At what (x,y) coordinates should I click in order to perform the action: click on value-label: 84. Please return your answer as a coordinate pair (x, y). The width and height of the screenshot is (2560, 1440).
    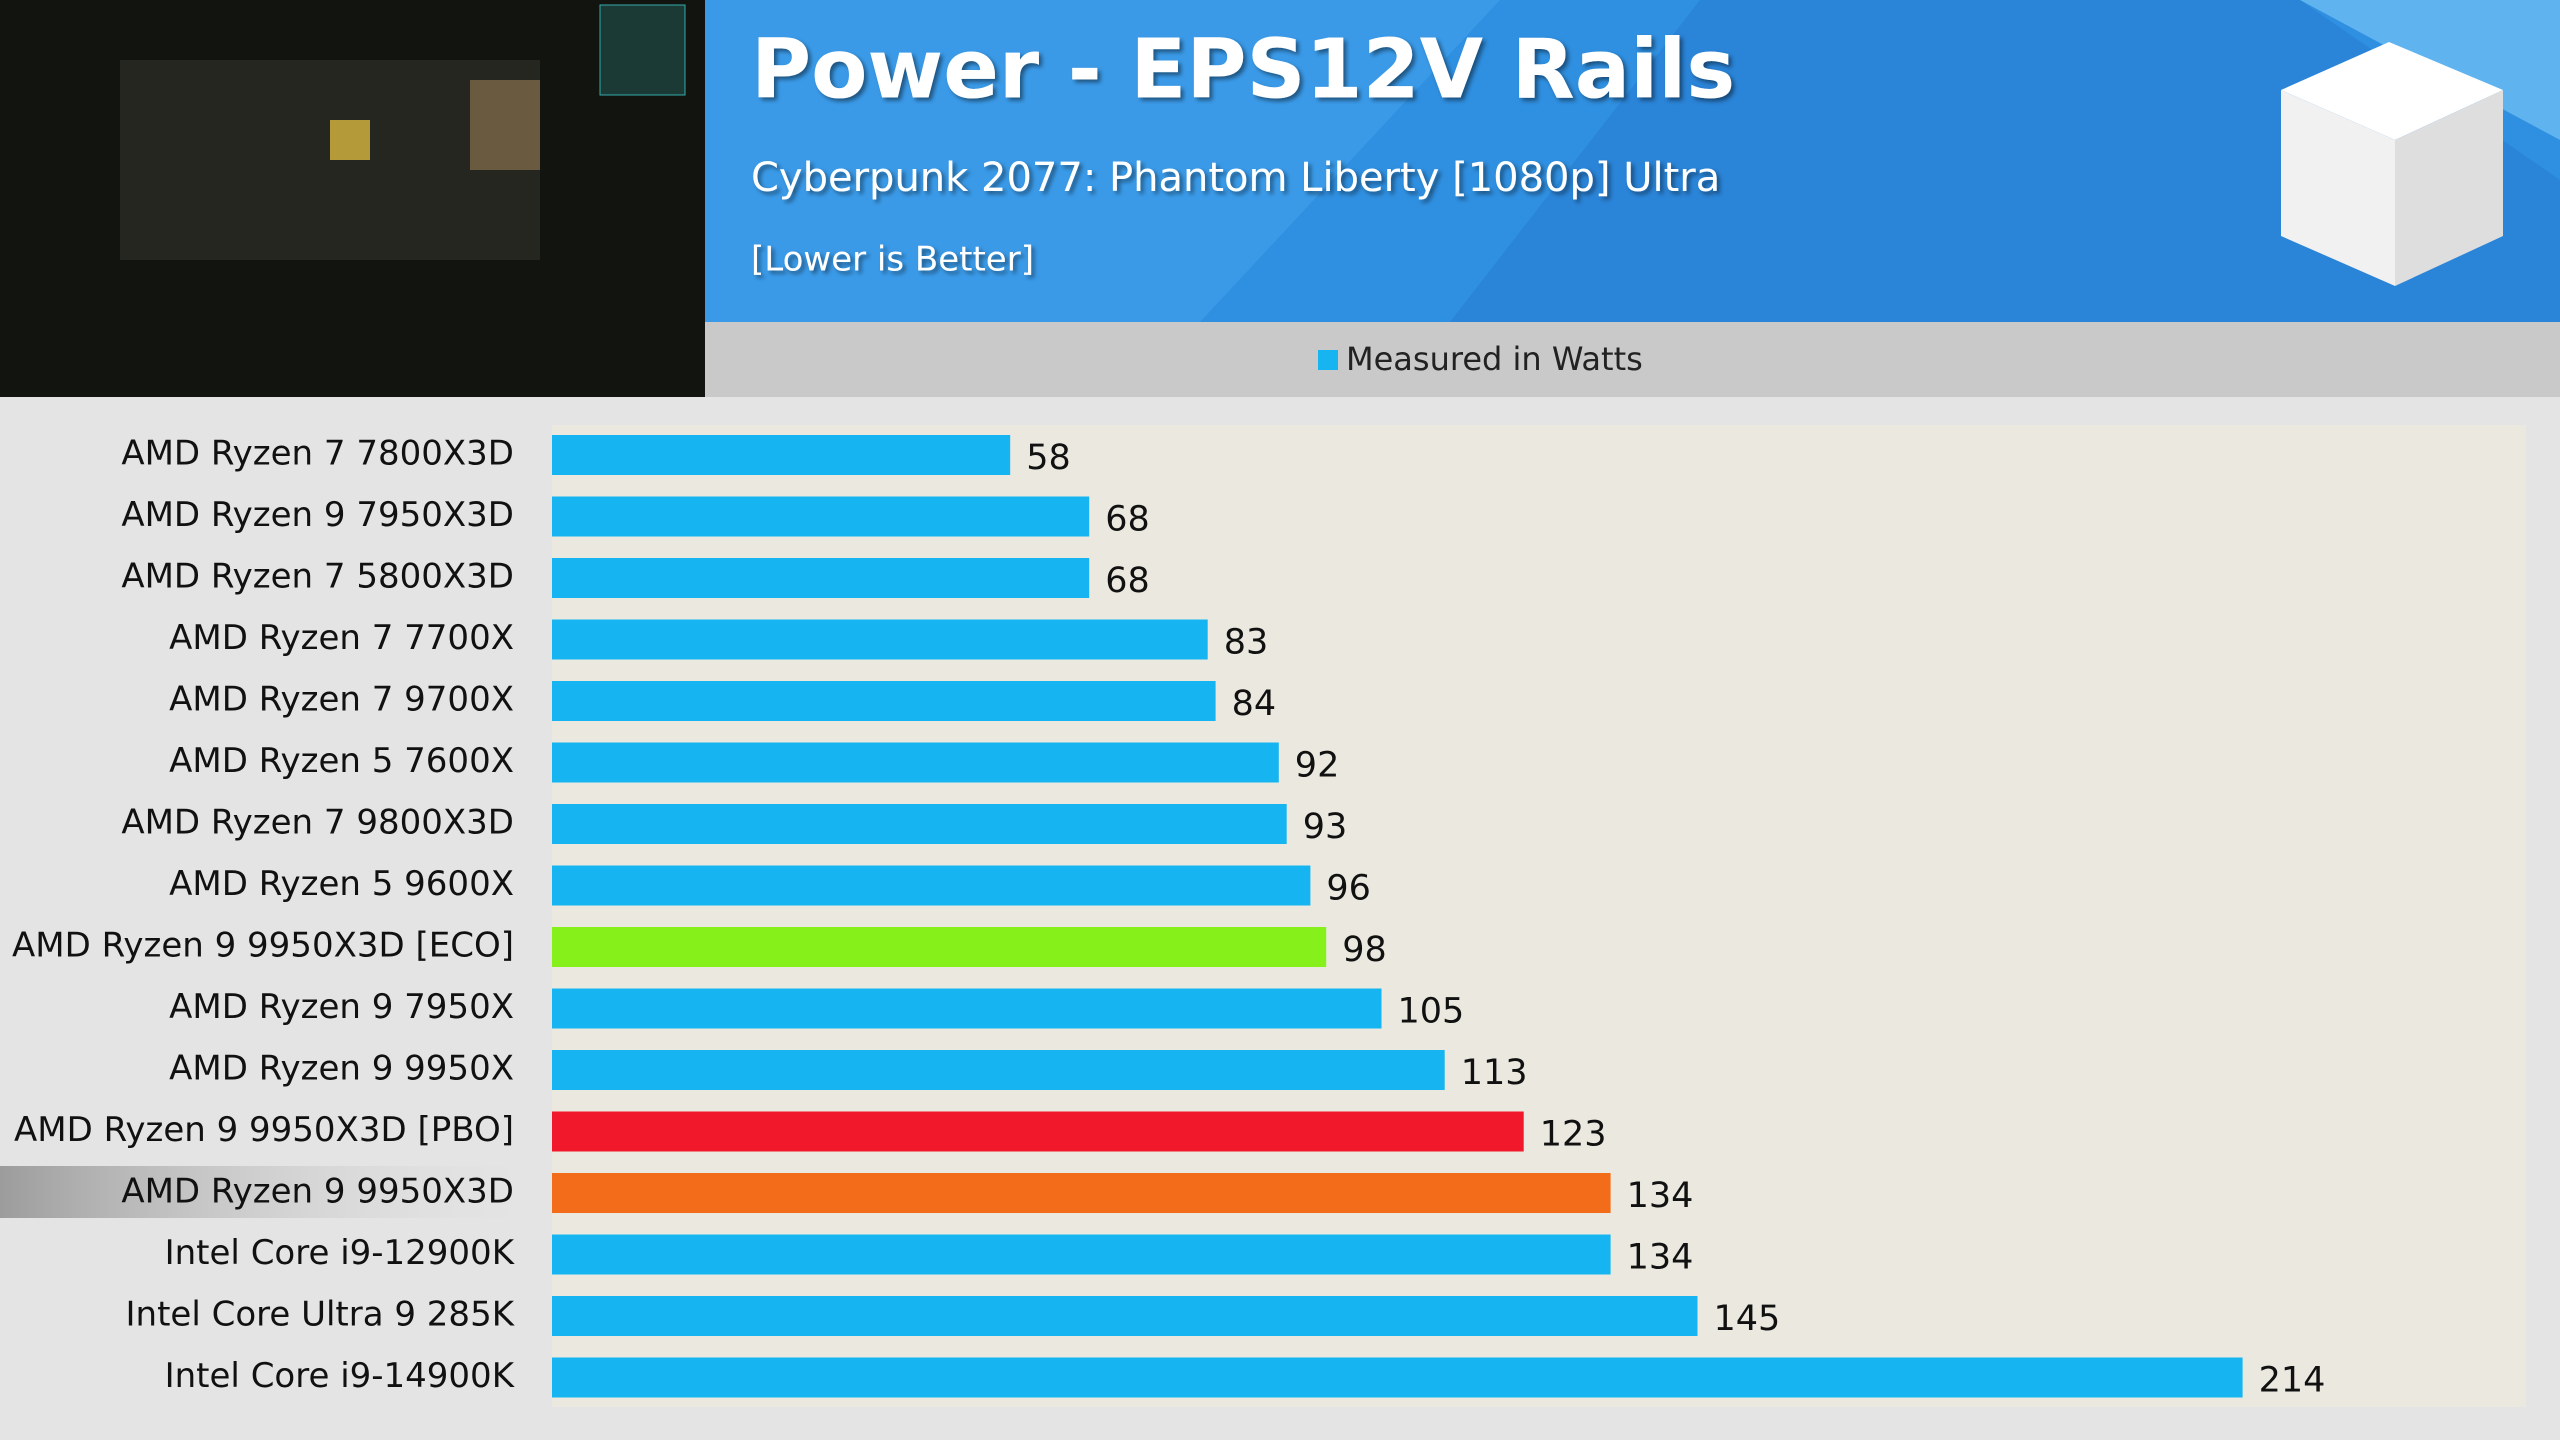
    Looking at the image, I should click on (1254, 704).